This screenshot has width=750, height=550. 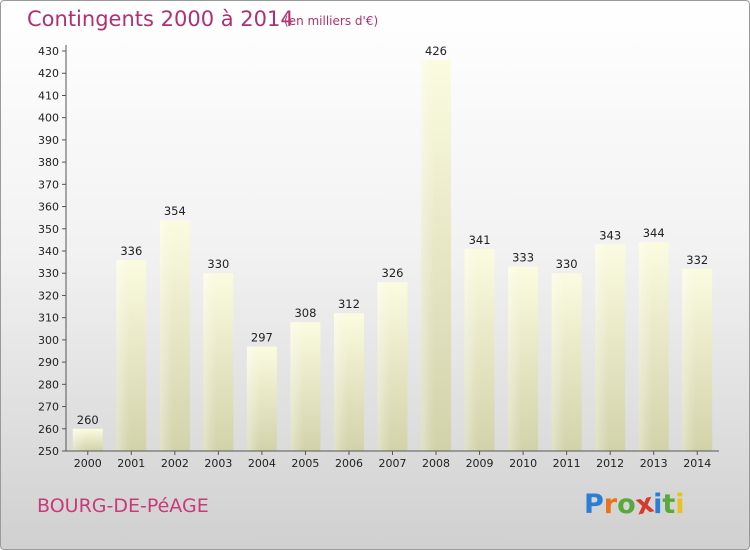 What do you see at coordinates (610, 504) in the screenshot?
I see `logo-letter: r` at bounding box center [610, 504].